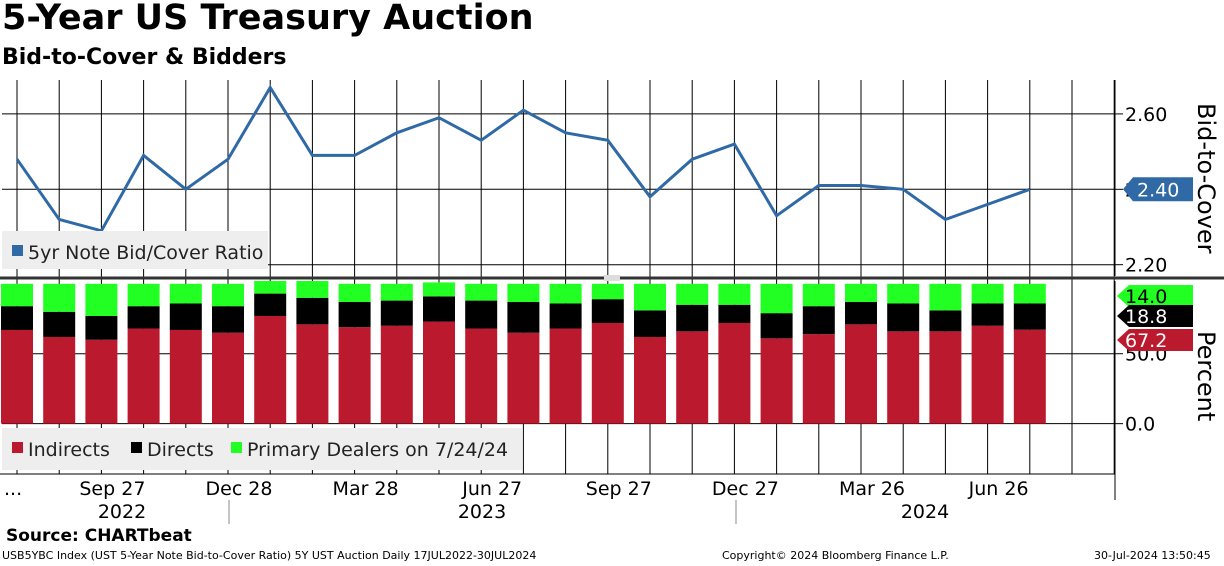 Image resolution: width=1224 pixels, height=566 pixels. I want to click on bar-last-value-tag-dealers, so click(1155, 296).